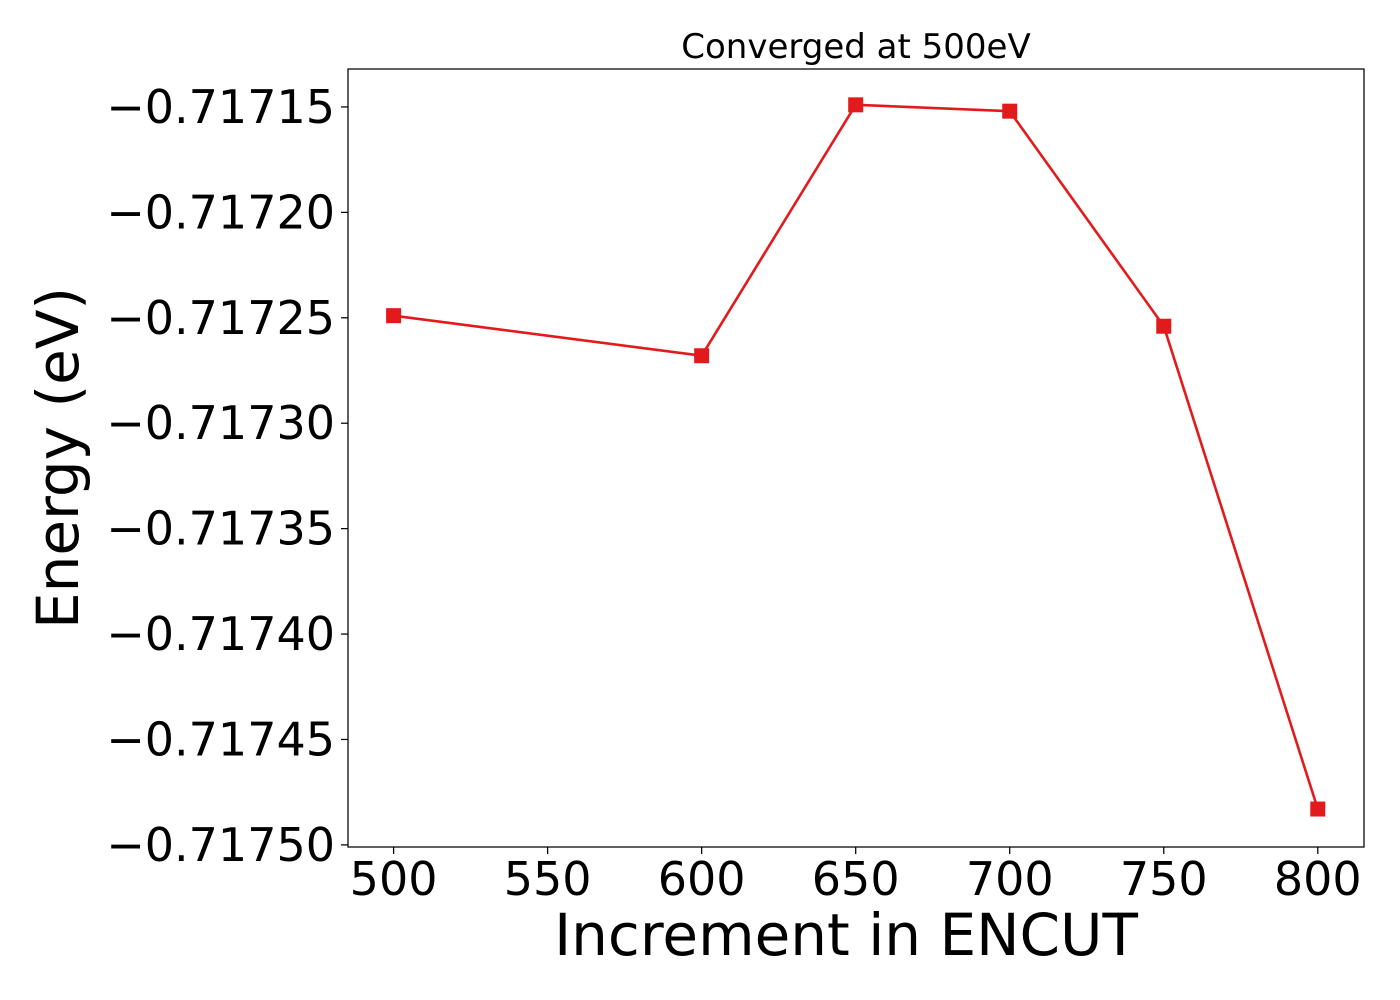 The image size is (1400, 1000). Describe the element at coordinates (220, 423) in the screenshot. I see `y-tick-label: −0.71730` at that location.